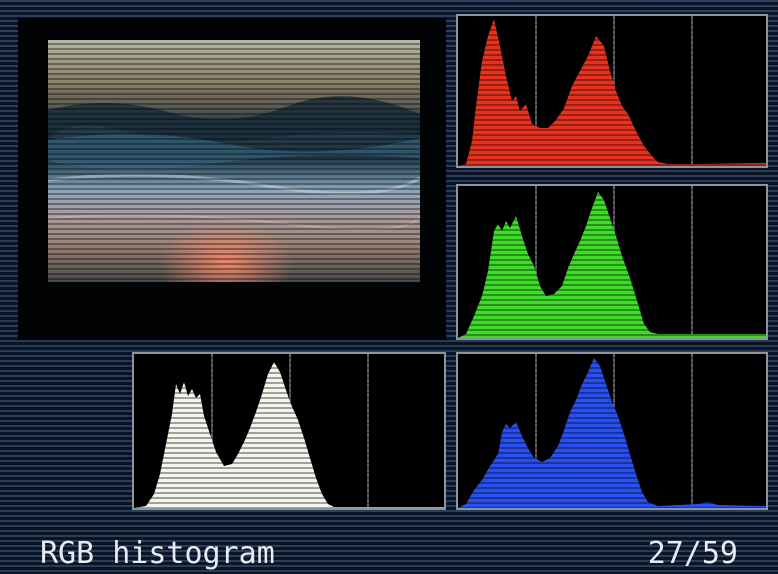 This screenshot has width=778, height=574. Describe the element at coordinates (289, 435) in the screenshot. I see `luminance-histogram-curve` at that location.